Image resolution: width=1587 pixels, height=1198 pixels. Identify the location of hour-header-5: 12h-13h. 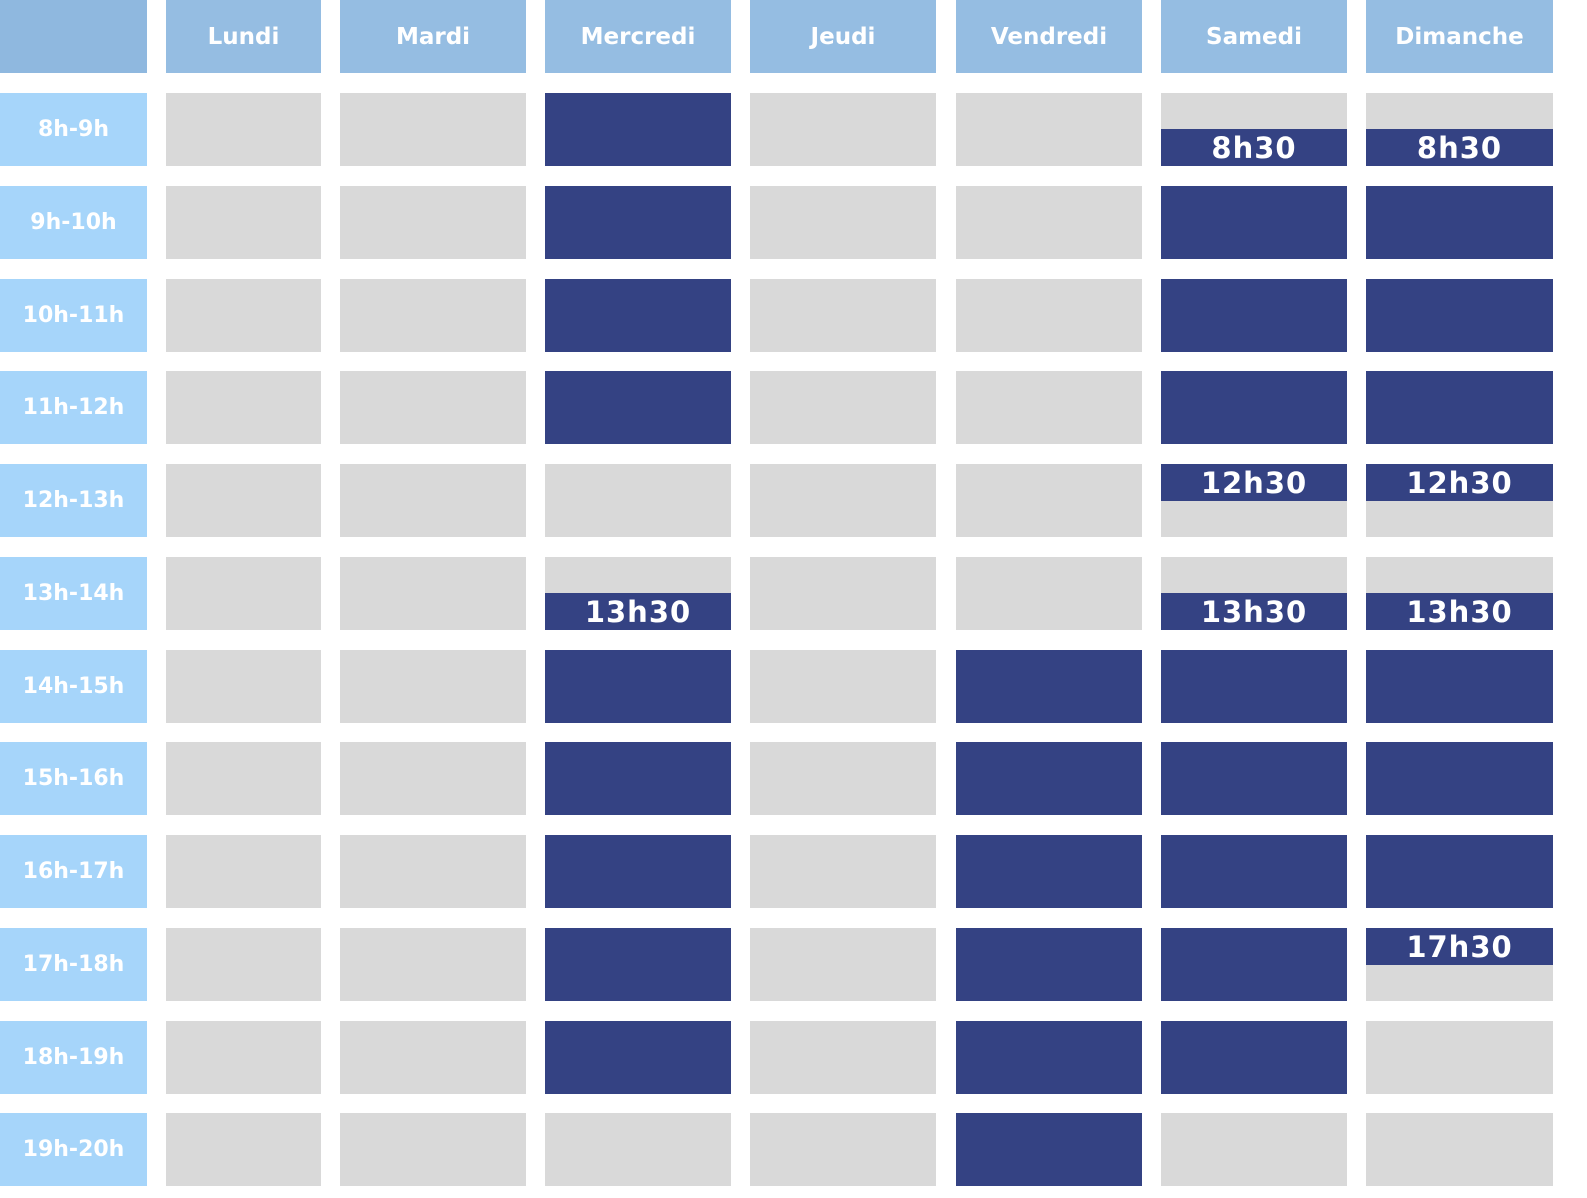
(73, 500).